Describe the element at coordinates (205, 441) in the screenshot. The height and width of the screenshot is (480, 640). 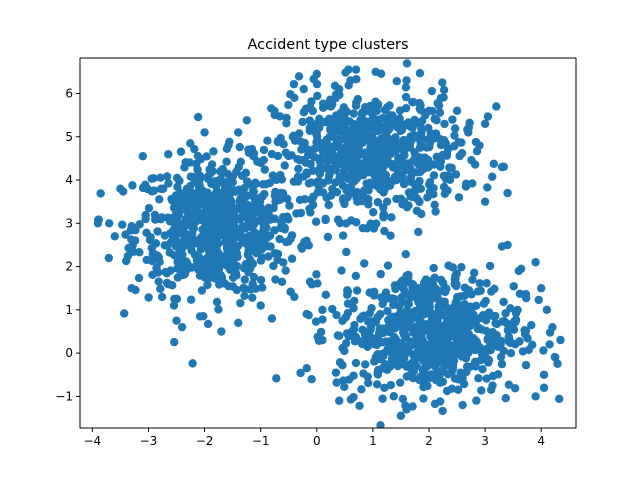
I see `x-tick-label: −2` at that location.